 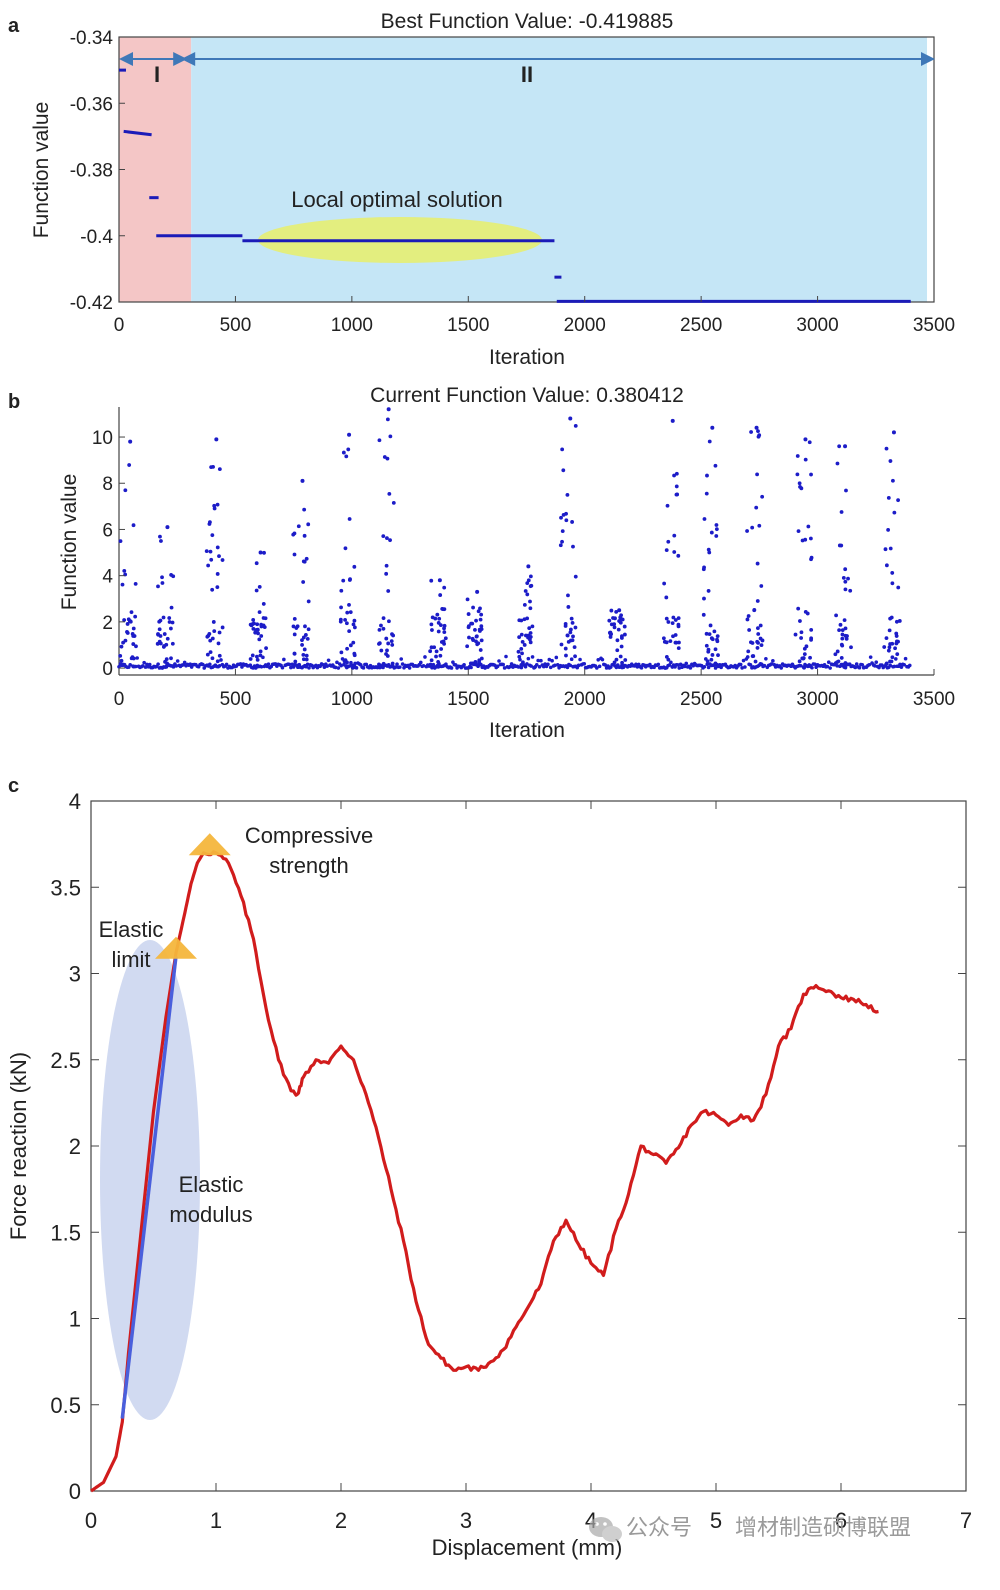 I want to click on elastic-modulus-line, so click(x=149, y=1187).